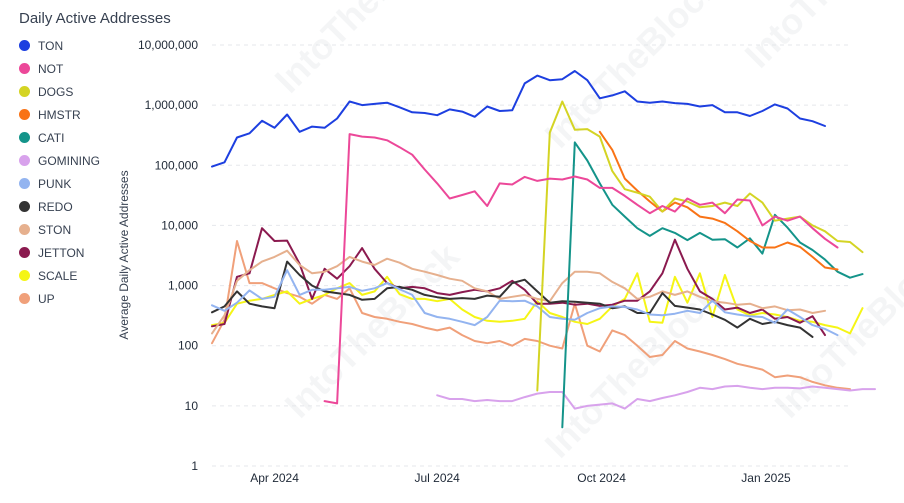  I want to click on series-line-ston, so click(518, 292).